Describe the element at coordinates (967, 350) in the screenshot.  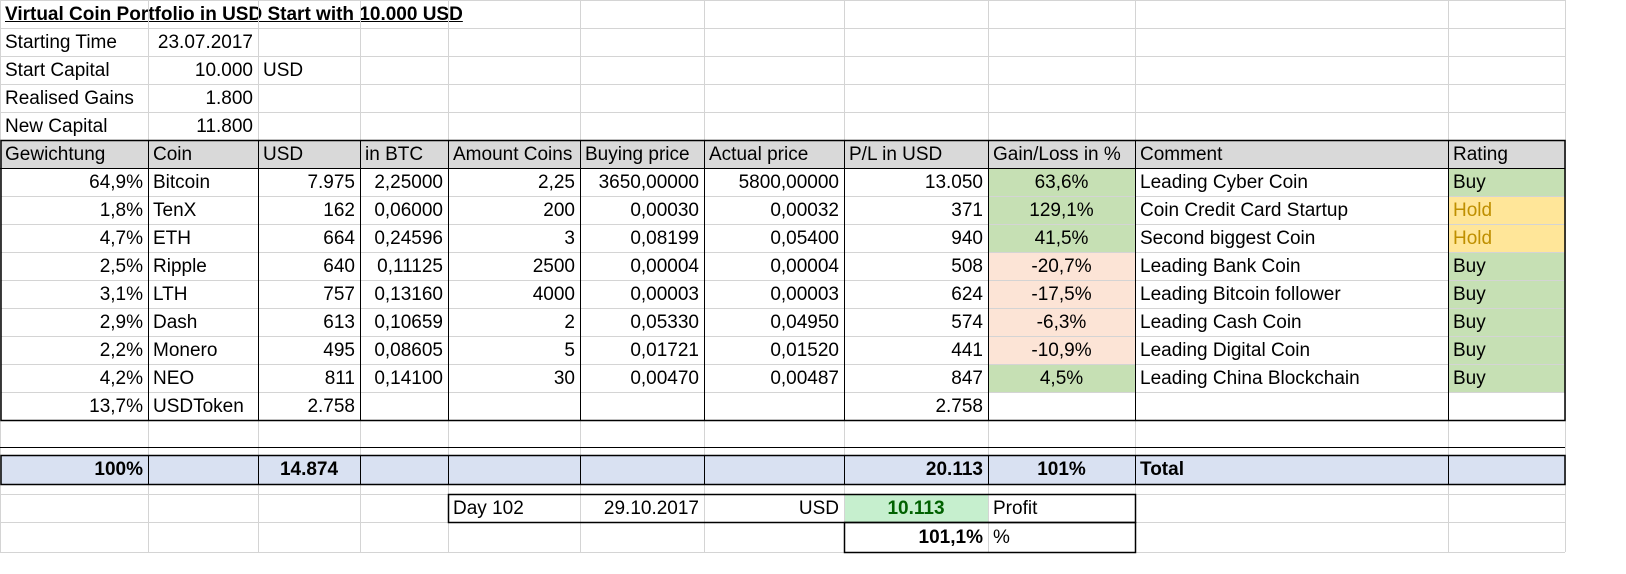
I see `table-cell-pl: 441` at that location.